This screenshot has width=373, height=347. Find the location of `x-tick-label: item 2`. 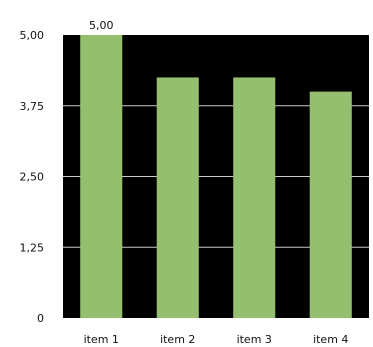

x-tick-label: item 2 is located at coordinates (177, 339).